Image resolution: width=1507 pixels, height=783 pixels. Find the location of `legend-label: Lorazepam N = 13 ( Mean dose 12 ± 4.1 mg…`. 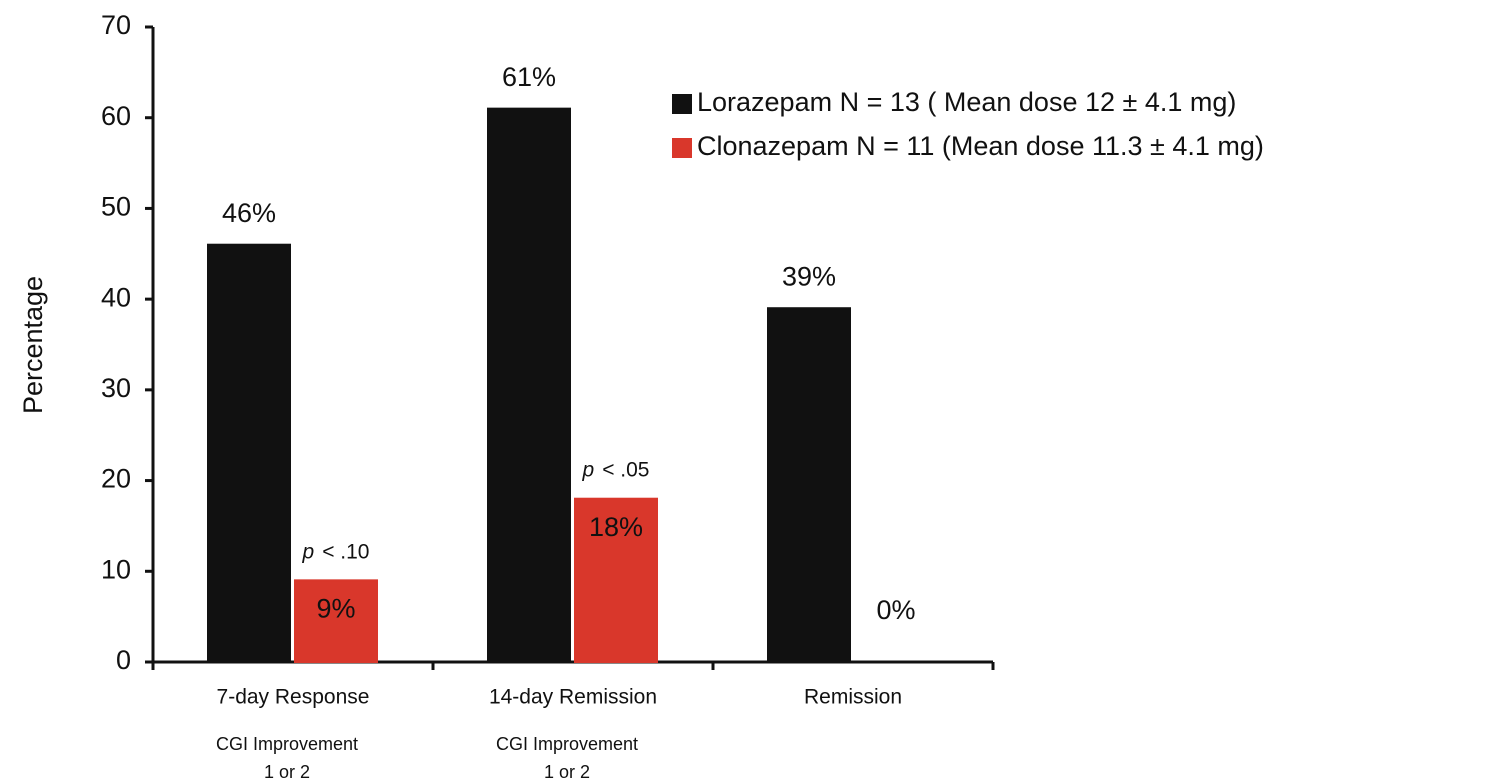

legend-label: Lorazepam N = 13 ( Mean dose 12 ± 4.1 mg… is located at coordinates (966, 102).